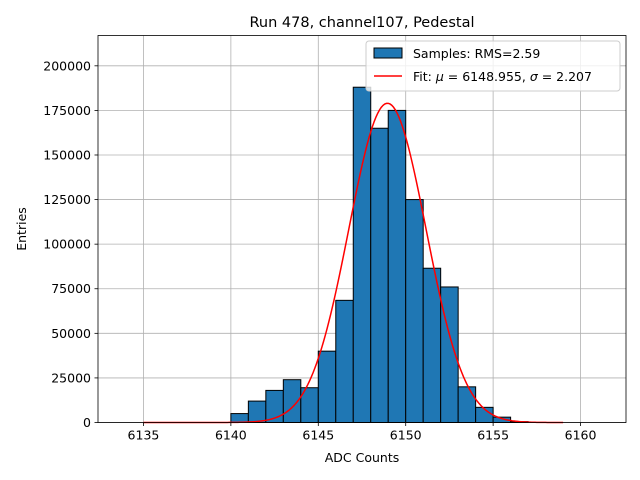 The width and height of the screenshot is (640, 480). What do you see at coordinates (534, 76) in the screenshot?
I see `legend-fit-sigma-symbol: σ` at bounding box center [534, 76].